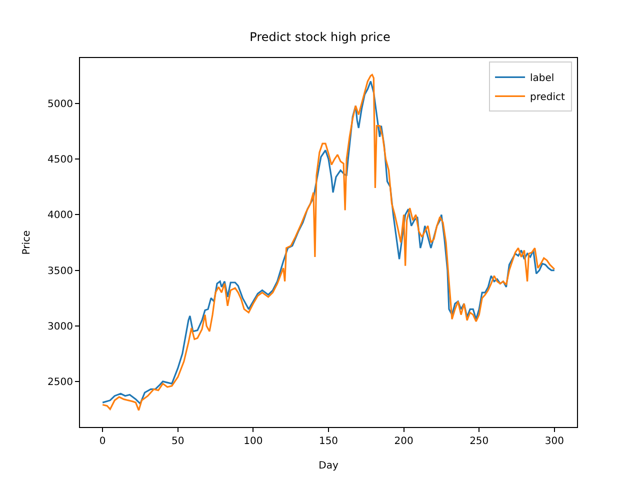 Image resolution: width=640 pixels, height=480 pixels. Describe the element at coordinates (60, 160) in the screenshot. I see `y-tick-label: 4500` at that location.